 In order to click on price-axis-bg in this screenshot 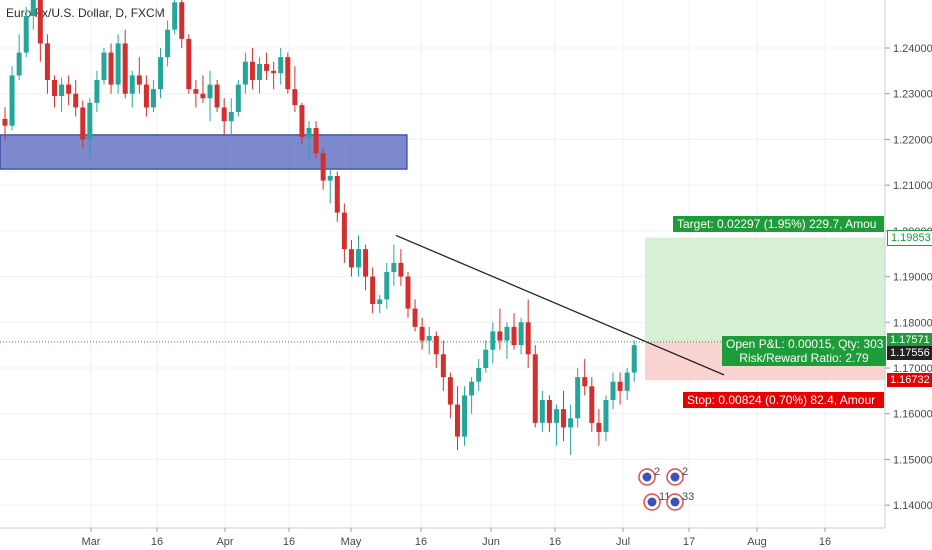, I will do `click(908, 275)`.